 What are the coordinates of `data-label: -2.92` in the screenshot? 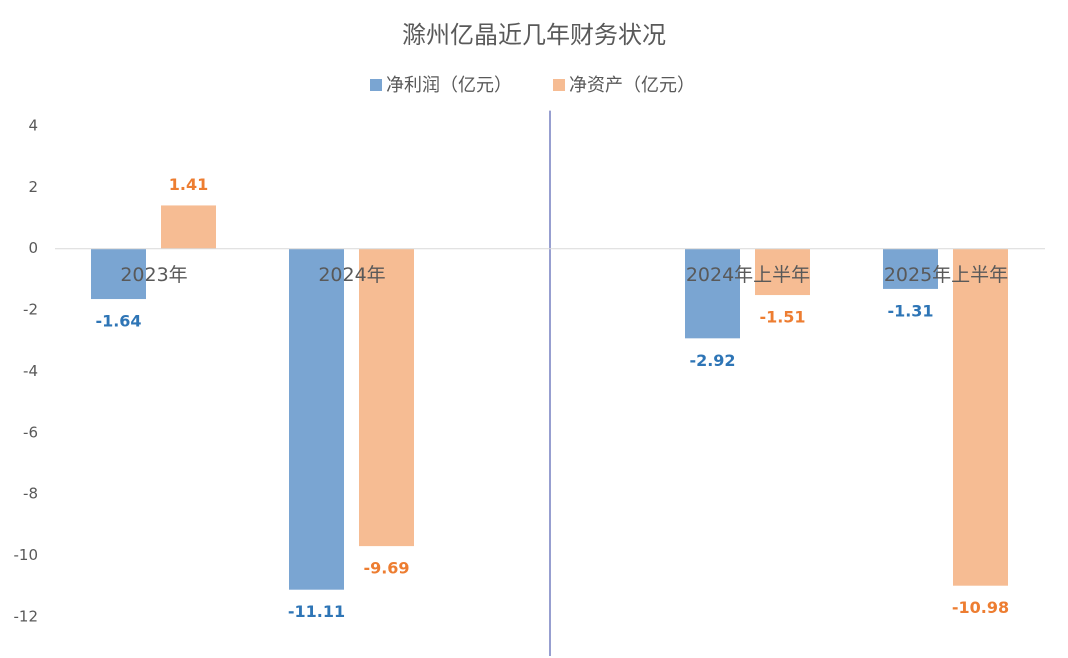 It's located at (712, 360).